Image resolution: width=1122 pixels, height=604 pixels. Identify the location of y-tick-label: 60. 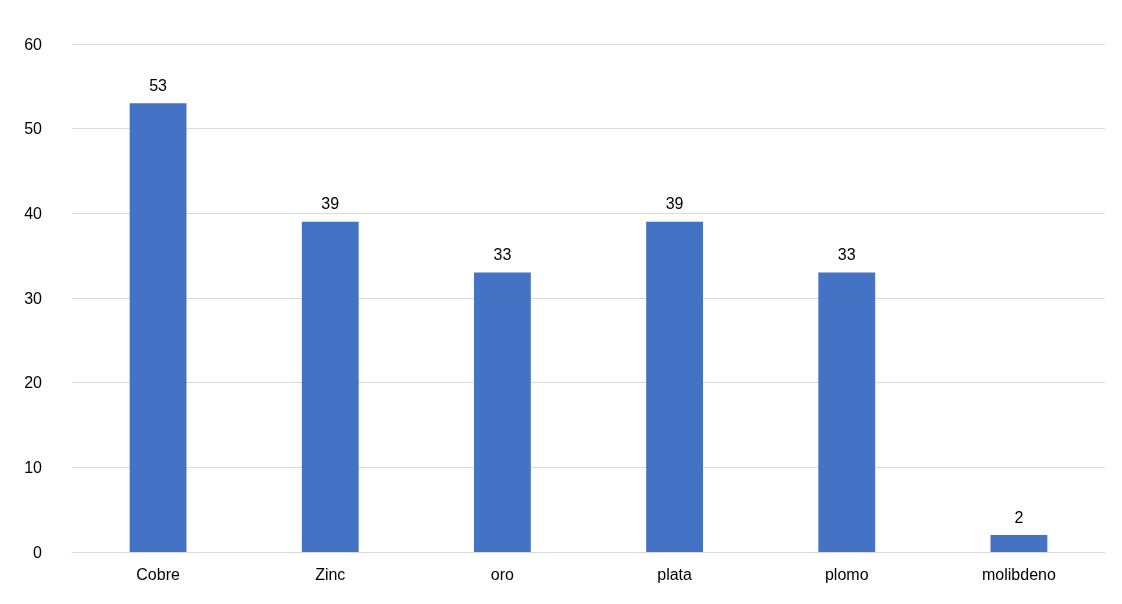
(33, 44).